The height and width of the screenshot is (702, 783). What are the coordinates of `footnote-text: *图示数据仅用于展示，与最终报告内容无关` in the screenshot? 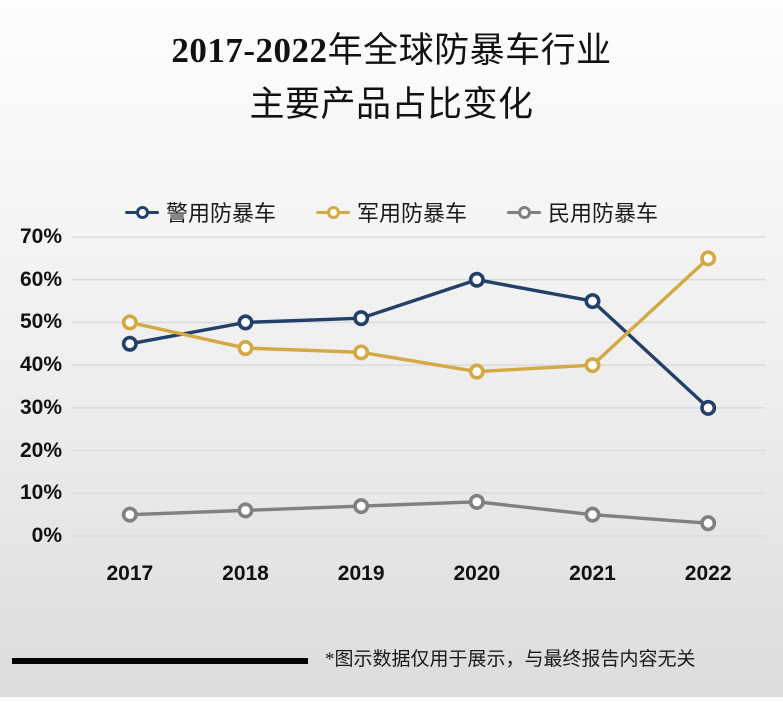 It's located at (510, 659).